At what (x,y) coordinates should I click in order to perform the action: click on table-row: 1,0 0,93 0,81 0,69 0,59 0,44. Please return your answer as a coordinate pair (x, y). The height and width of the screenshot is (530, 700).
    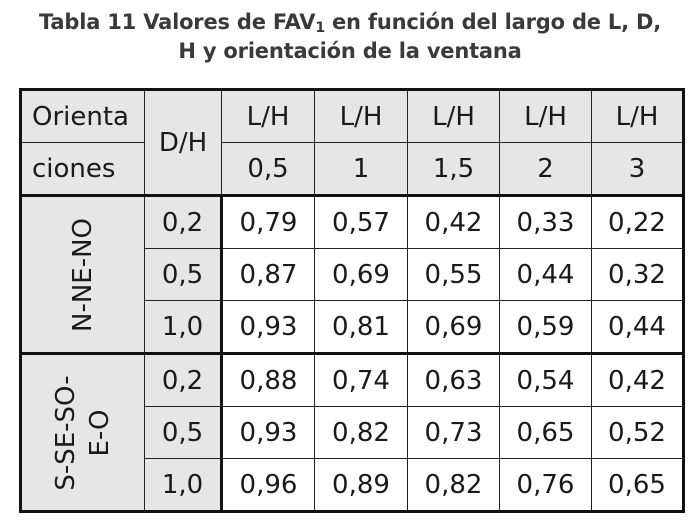
    Looking at the image, I should click on (352, 327).